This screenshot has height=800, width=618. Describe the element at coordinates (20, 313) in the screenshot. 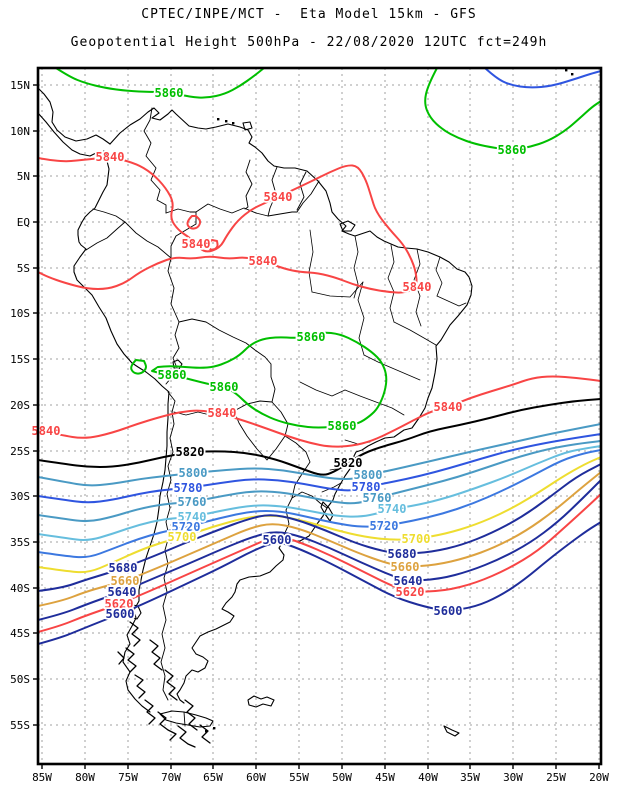

I see `y-axis-label: 10S` at that location.